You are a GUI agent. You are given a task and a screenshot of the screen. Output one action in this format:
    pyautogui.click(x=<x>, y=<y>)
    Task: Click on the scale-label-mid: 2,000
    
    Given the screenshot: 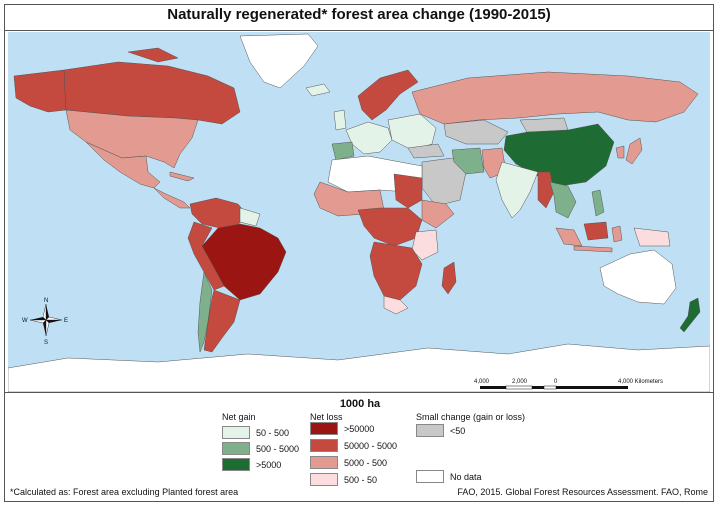 What is the action you would take?
    pyautogui.click(x=520, y=382)
    